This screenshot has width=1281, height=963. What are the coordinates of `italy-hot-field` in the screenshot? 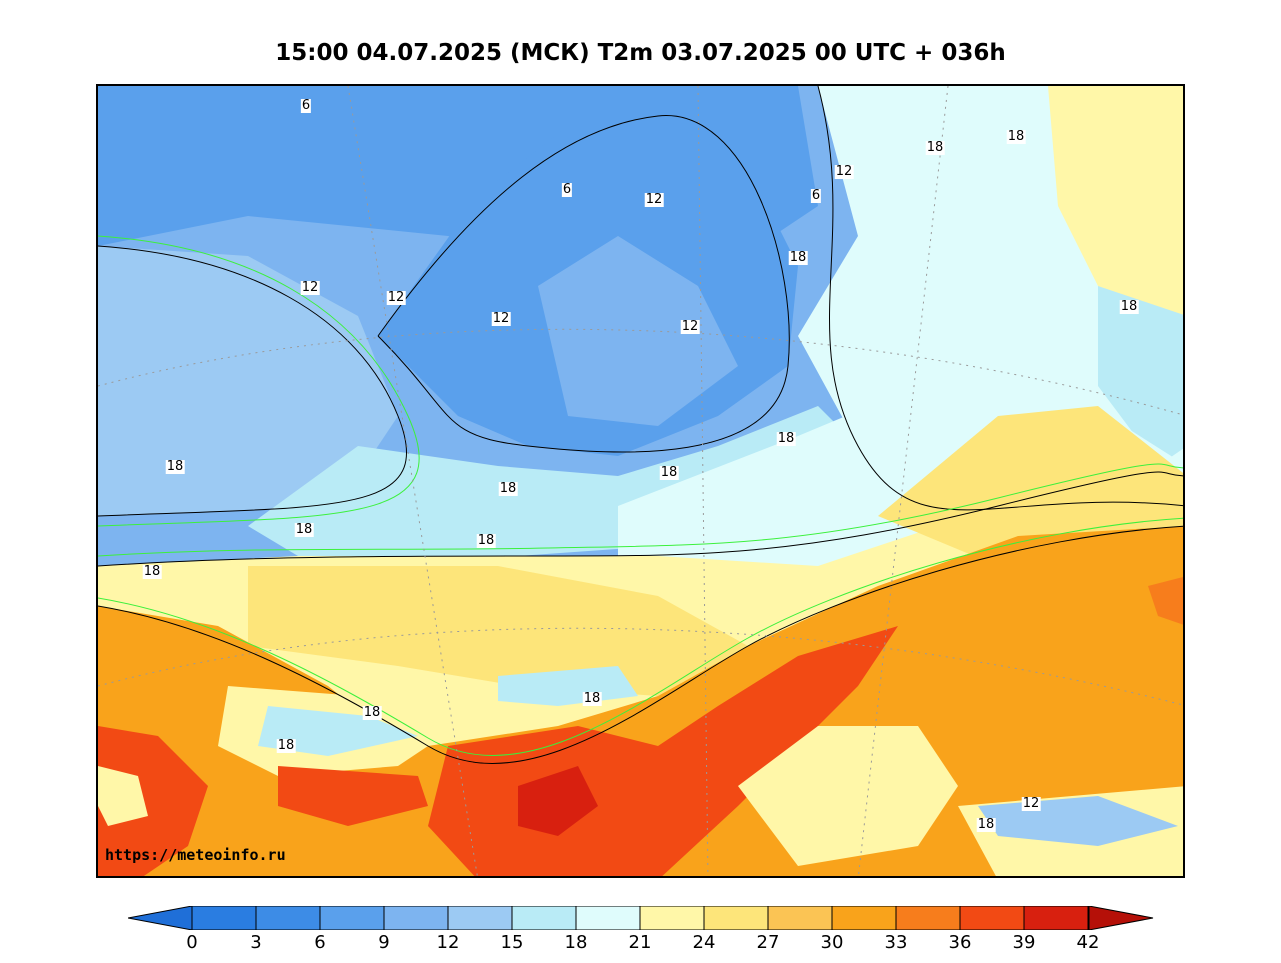 It's located at (153, 801).